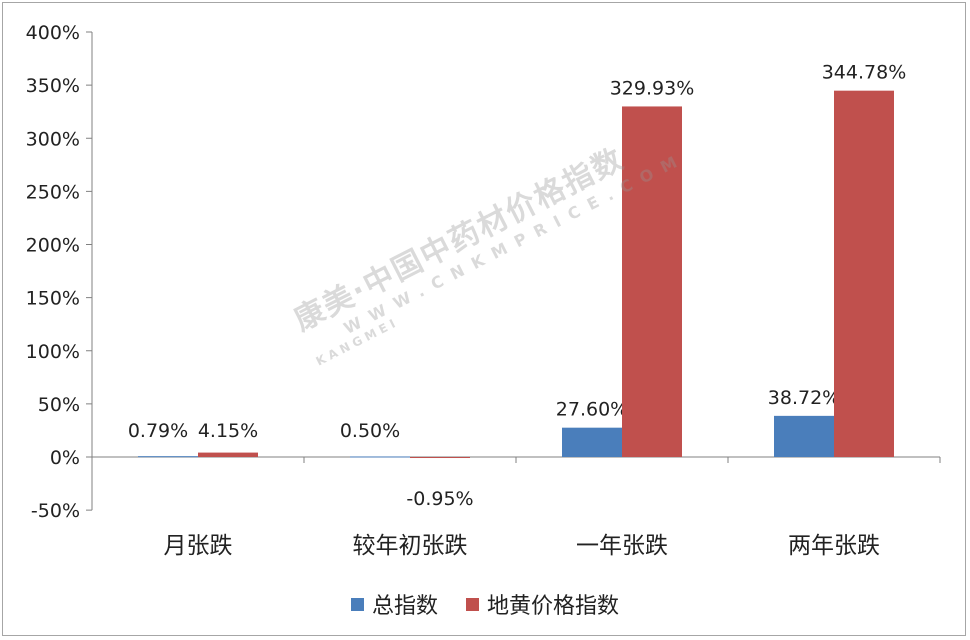 The width and height of the screenshot is (970, 640). I want to click on x-tick-label: 月张跌, so click(198, 546).